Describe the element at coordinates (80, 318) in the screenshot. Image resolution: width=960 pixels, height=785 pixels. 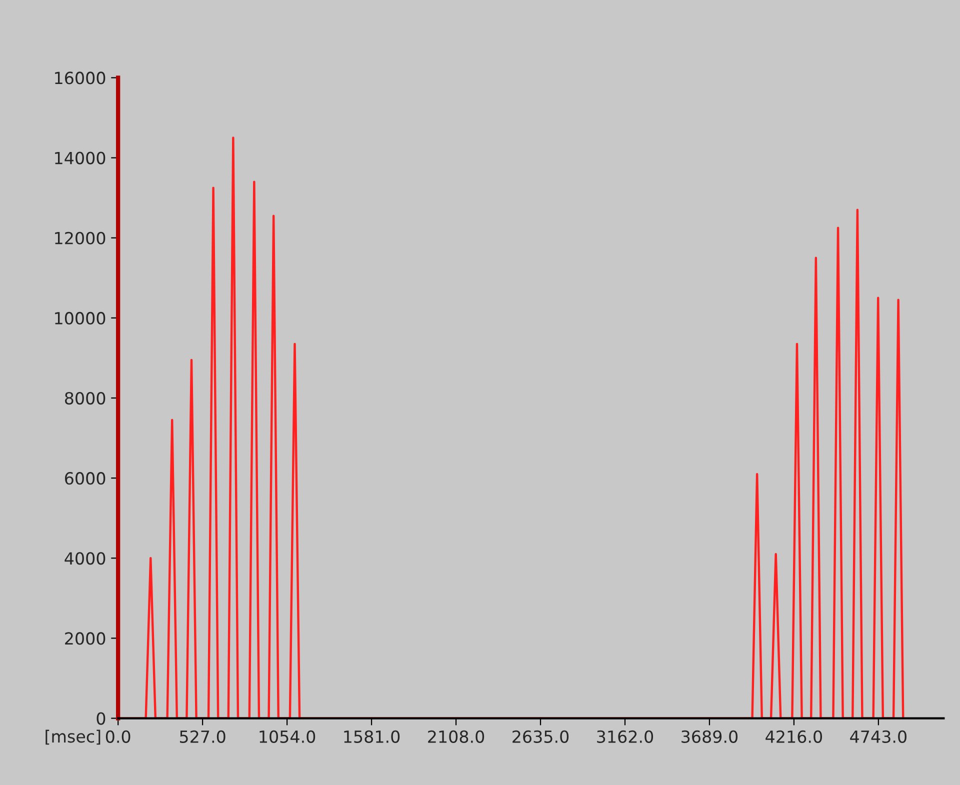
I see `y-tick-label: 10000` at that location.